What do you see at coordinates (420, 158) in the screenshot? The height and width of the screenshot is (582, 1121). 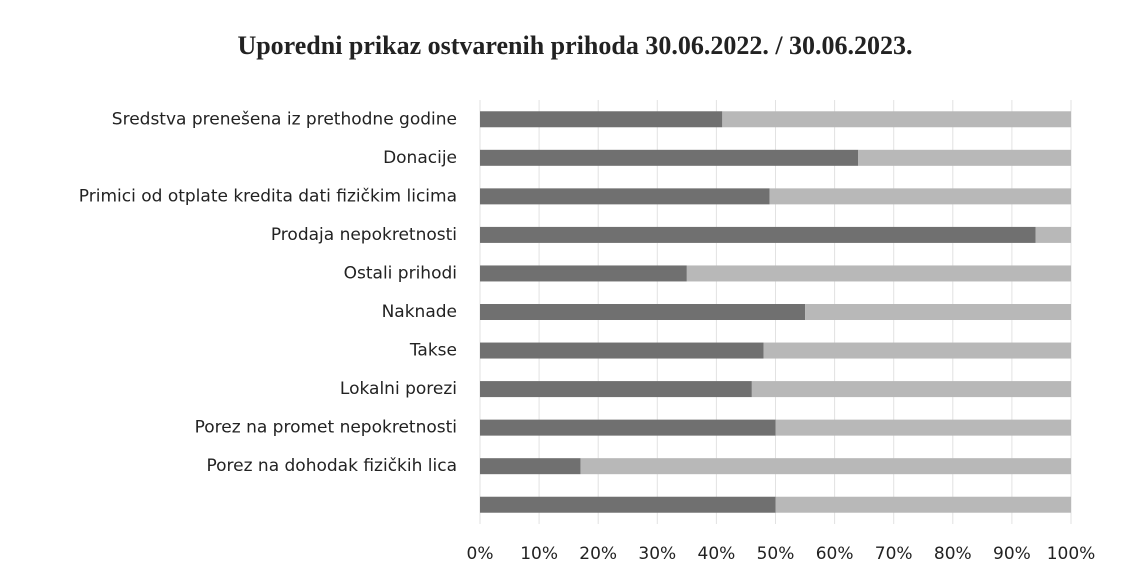 I see `y-tick-label: Donacije` at bounding box center [420, 158].